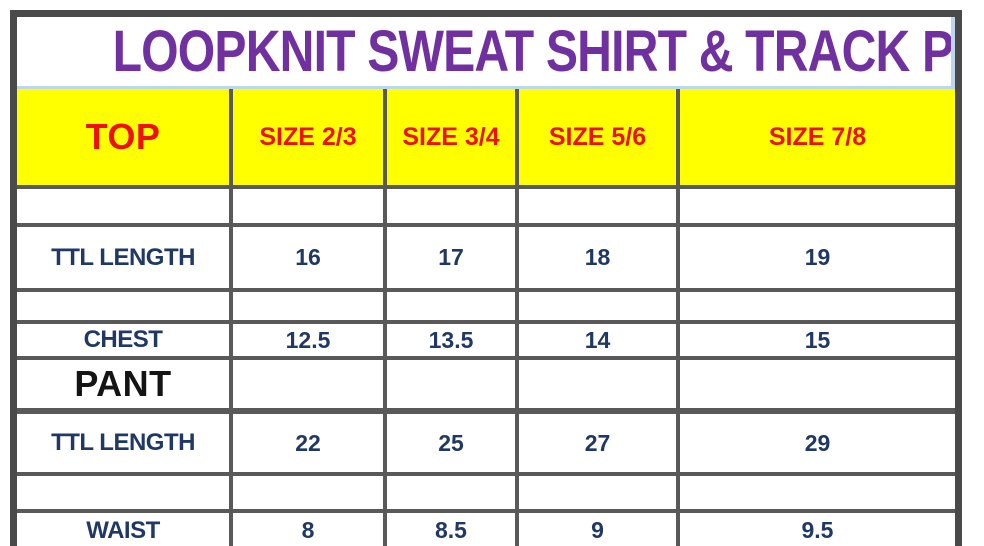  What do you see at coordinates (308, 340) in the screenshot?
I see `value-cell: 12.5` at bounding box center [308, 340].